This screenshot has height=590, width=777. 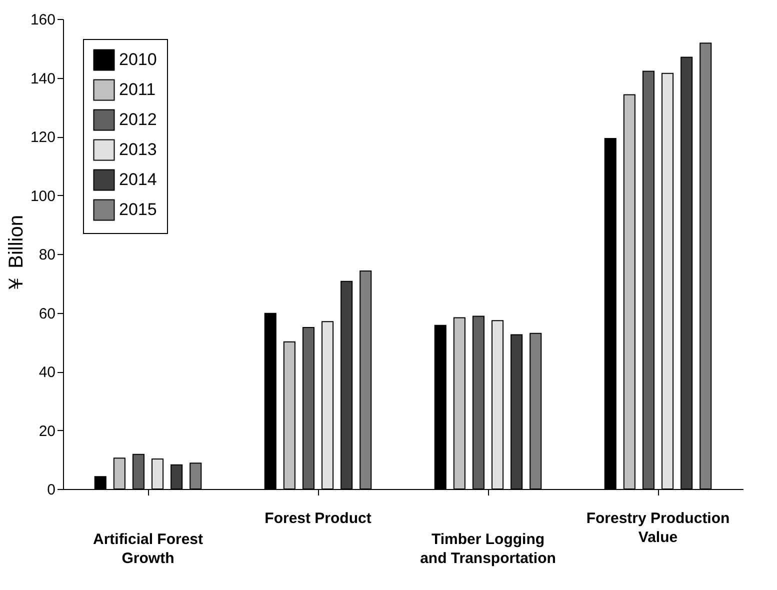 I want to click on legend-label: 2013, so click(x=138, y=149).